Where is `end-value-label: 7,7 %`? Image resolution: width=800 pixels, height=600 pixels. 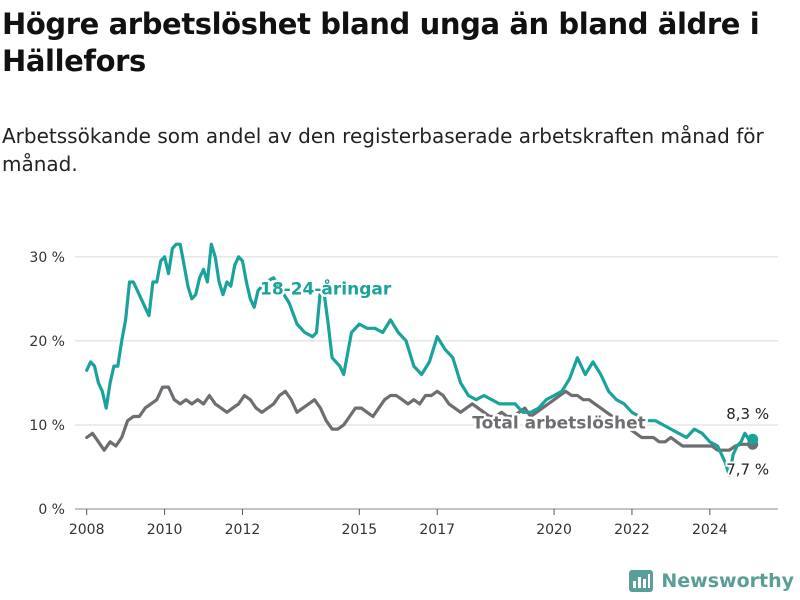 end-value-label: 7,7 % is located at coordinates (747, 469).